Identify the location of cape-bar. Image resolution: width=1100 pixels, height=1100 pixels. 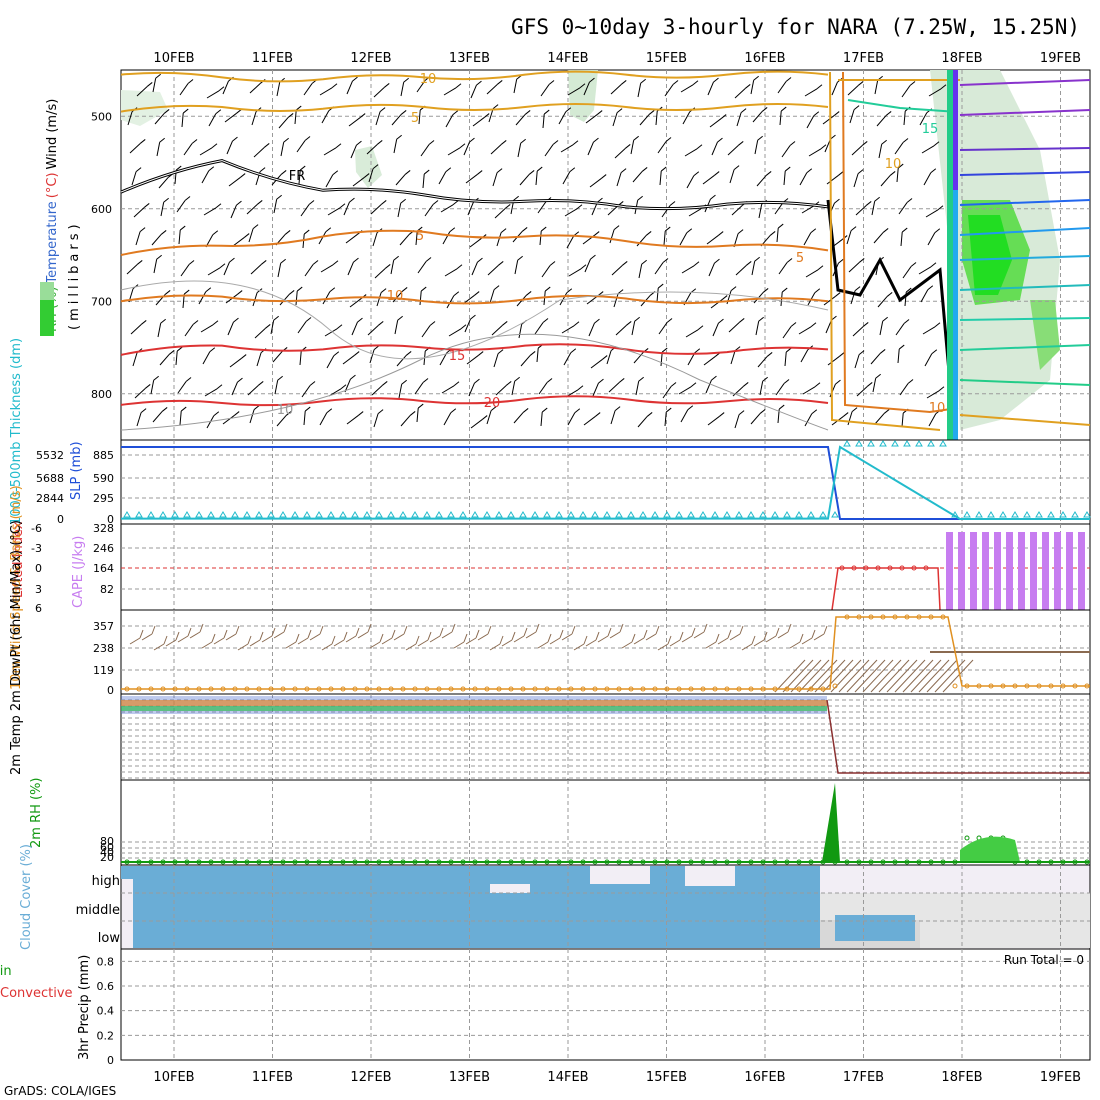
(1033, 571).